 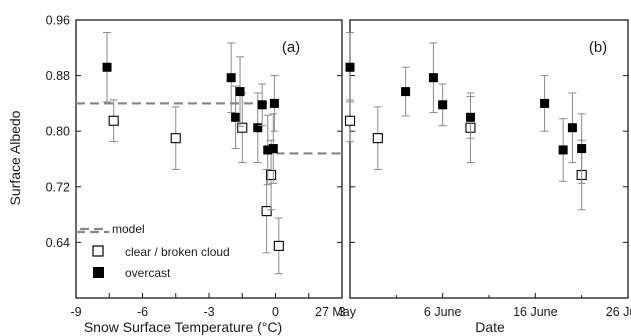 I want to click on legend-overcast-swatch, so click(x=98, y=272).